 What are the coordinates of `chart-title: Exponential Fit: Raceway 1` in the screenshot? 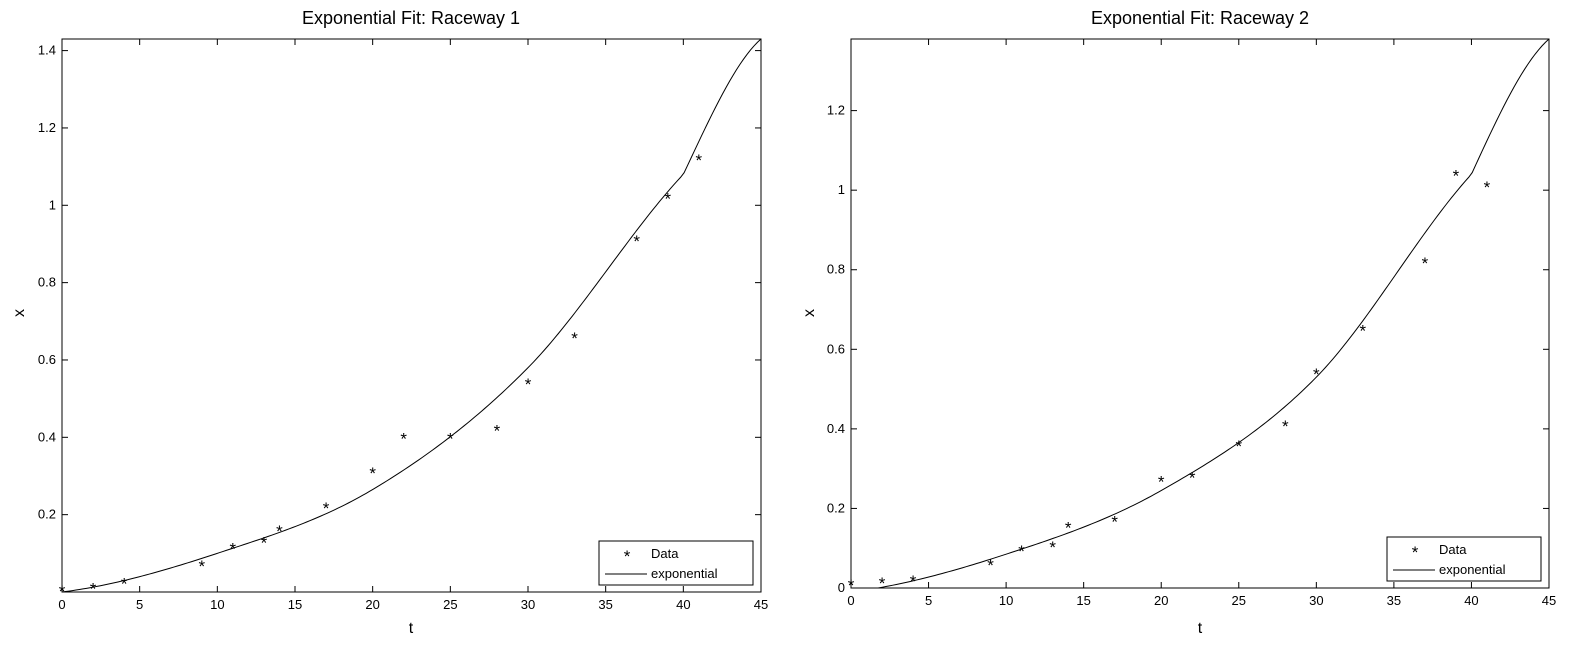 It's located at (411, 18).